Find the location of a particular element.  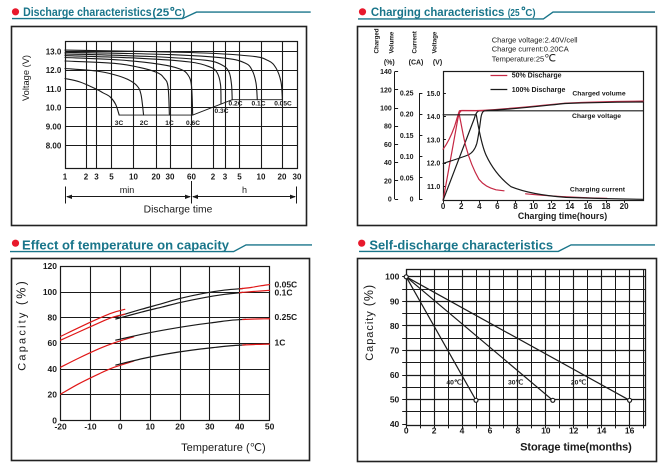

svg-text: 90 is located at coordinates (395, 301).